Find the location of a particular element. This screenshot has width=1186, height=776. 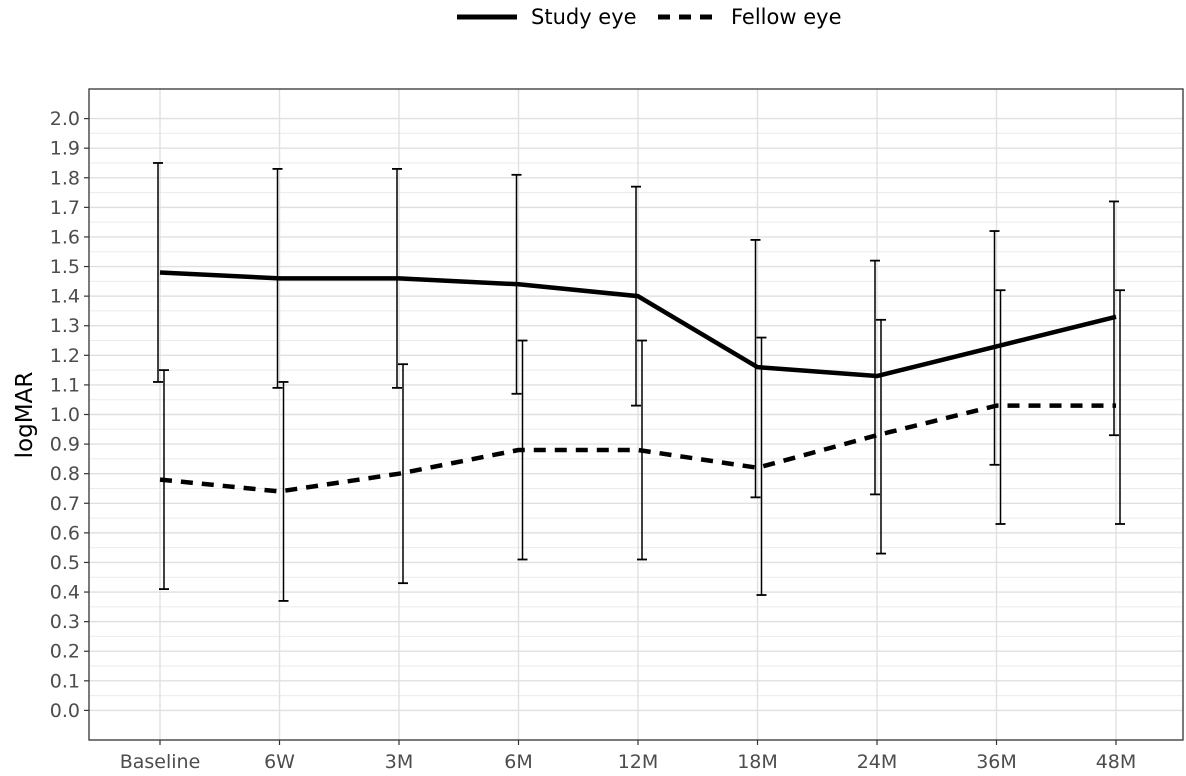

y-tick-label: 1.4 is located at coordinates (65, 297).